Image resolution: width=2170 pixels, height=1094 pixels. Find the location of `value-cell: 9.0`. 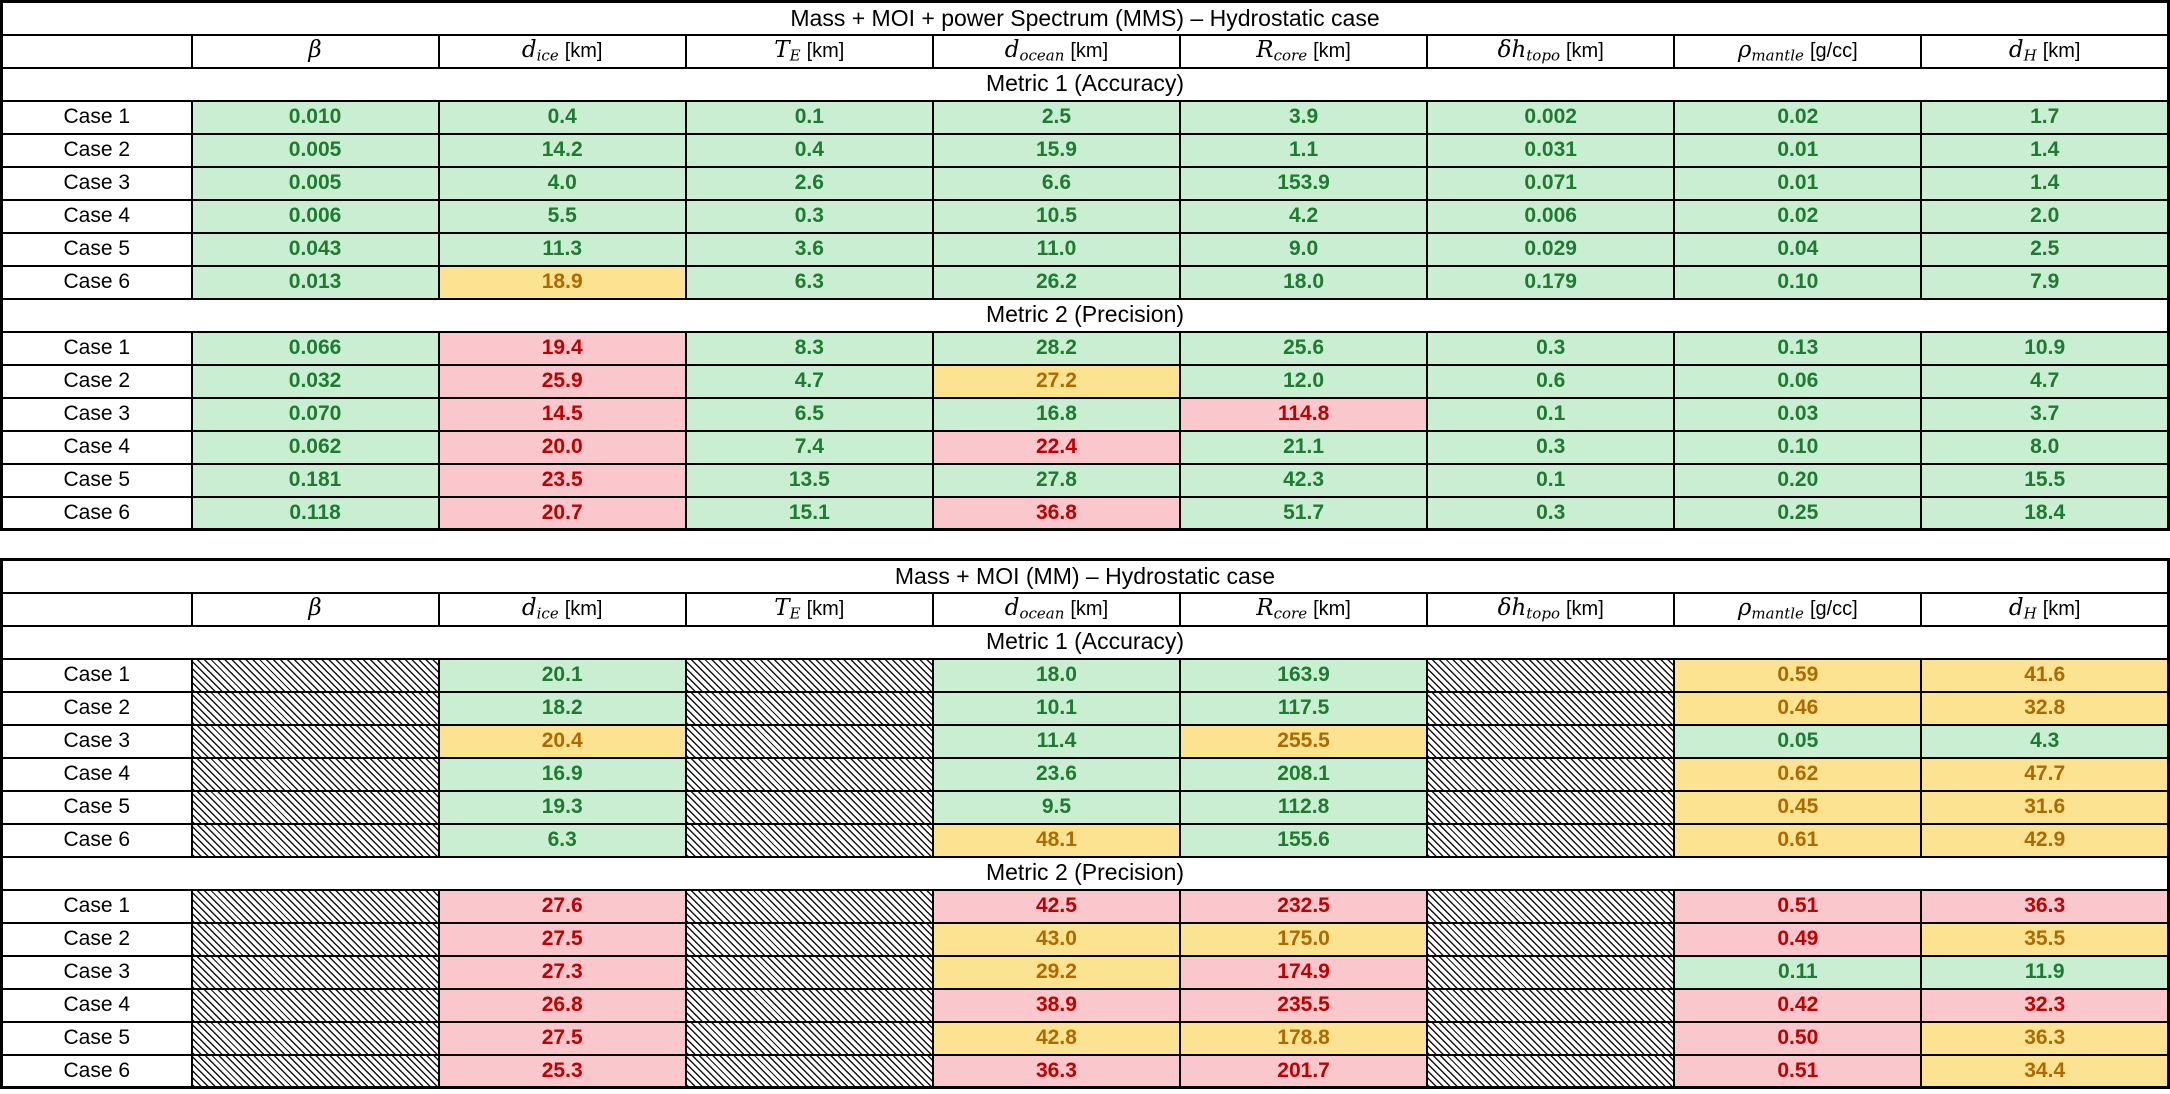

value-cell: 9.0 is located at coordinates (1303, 249).